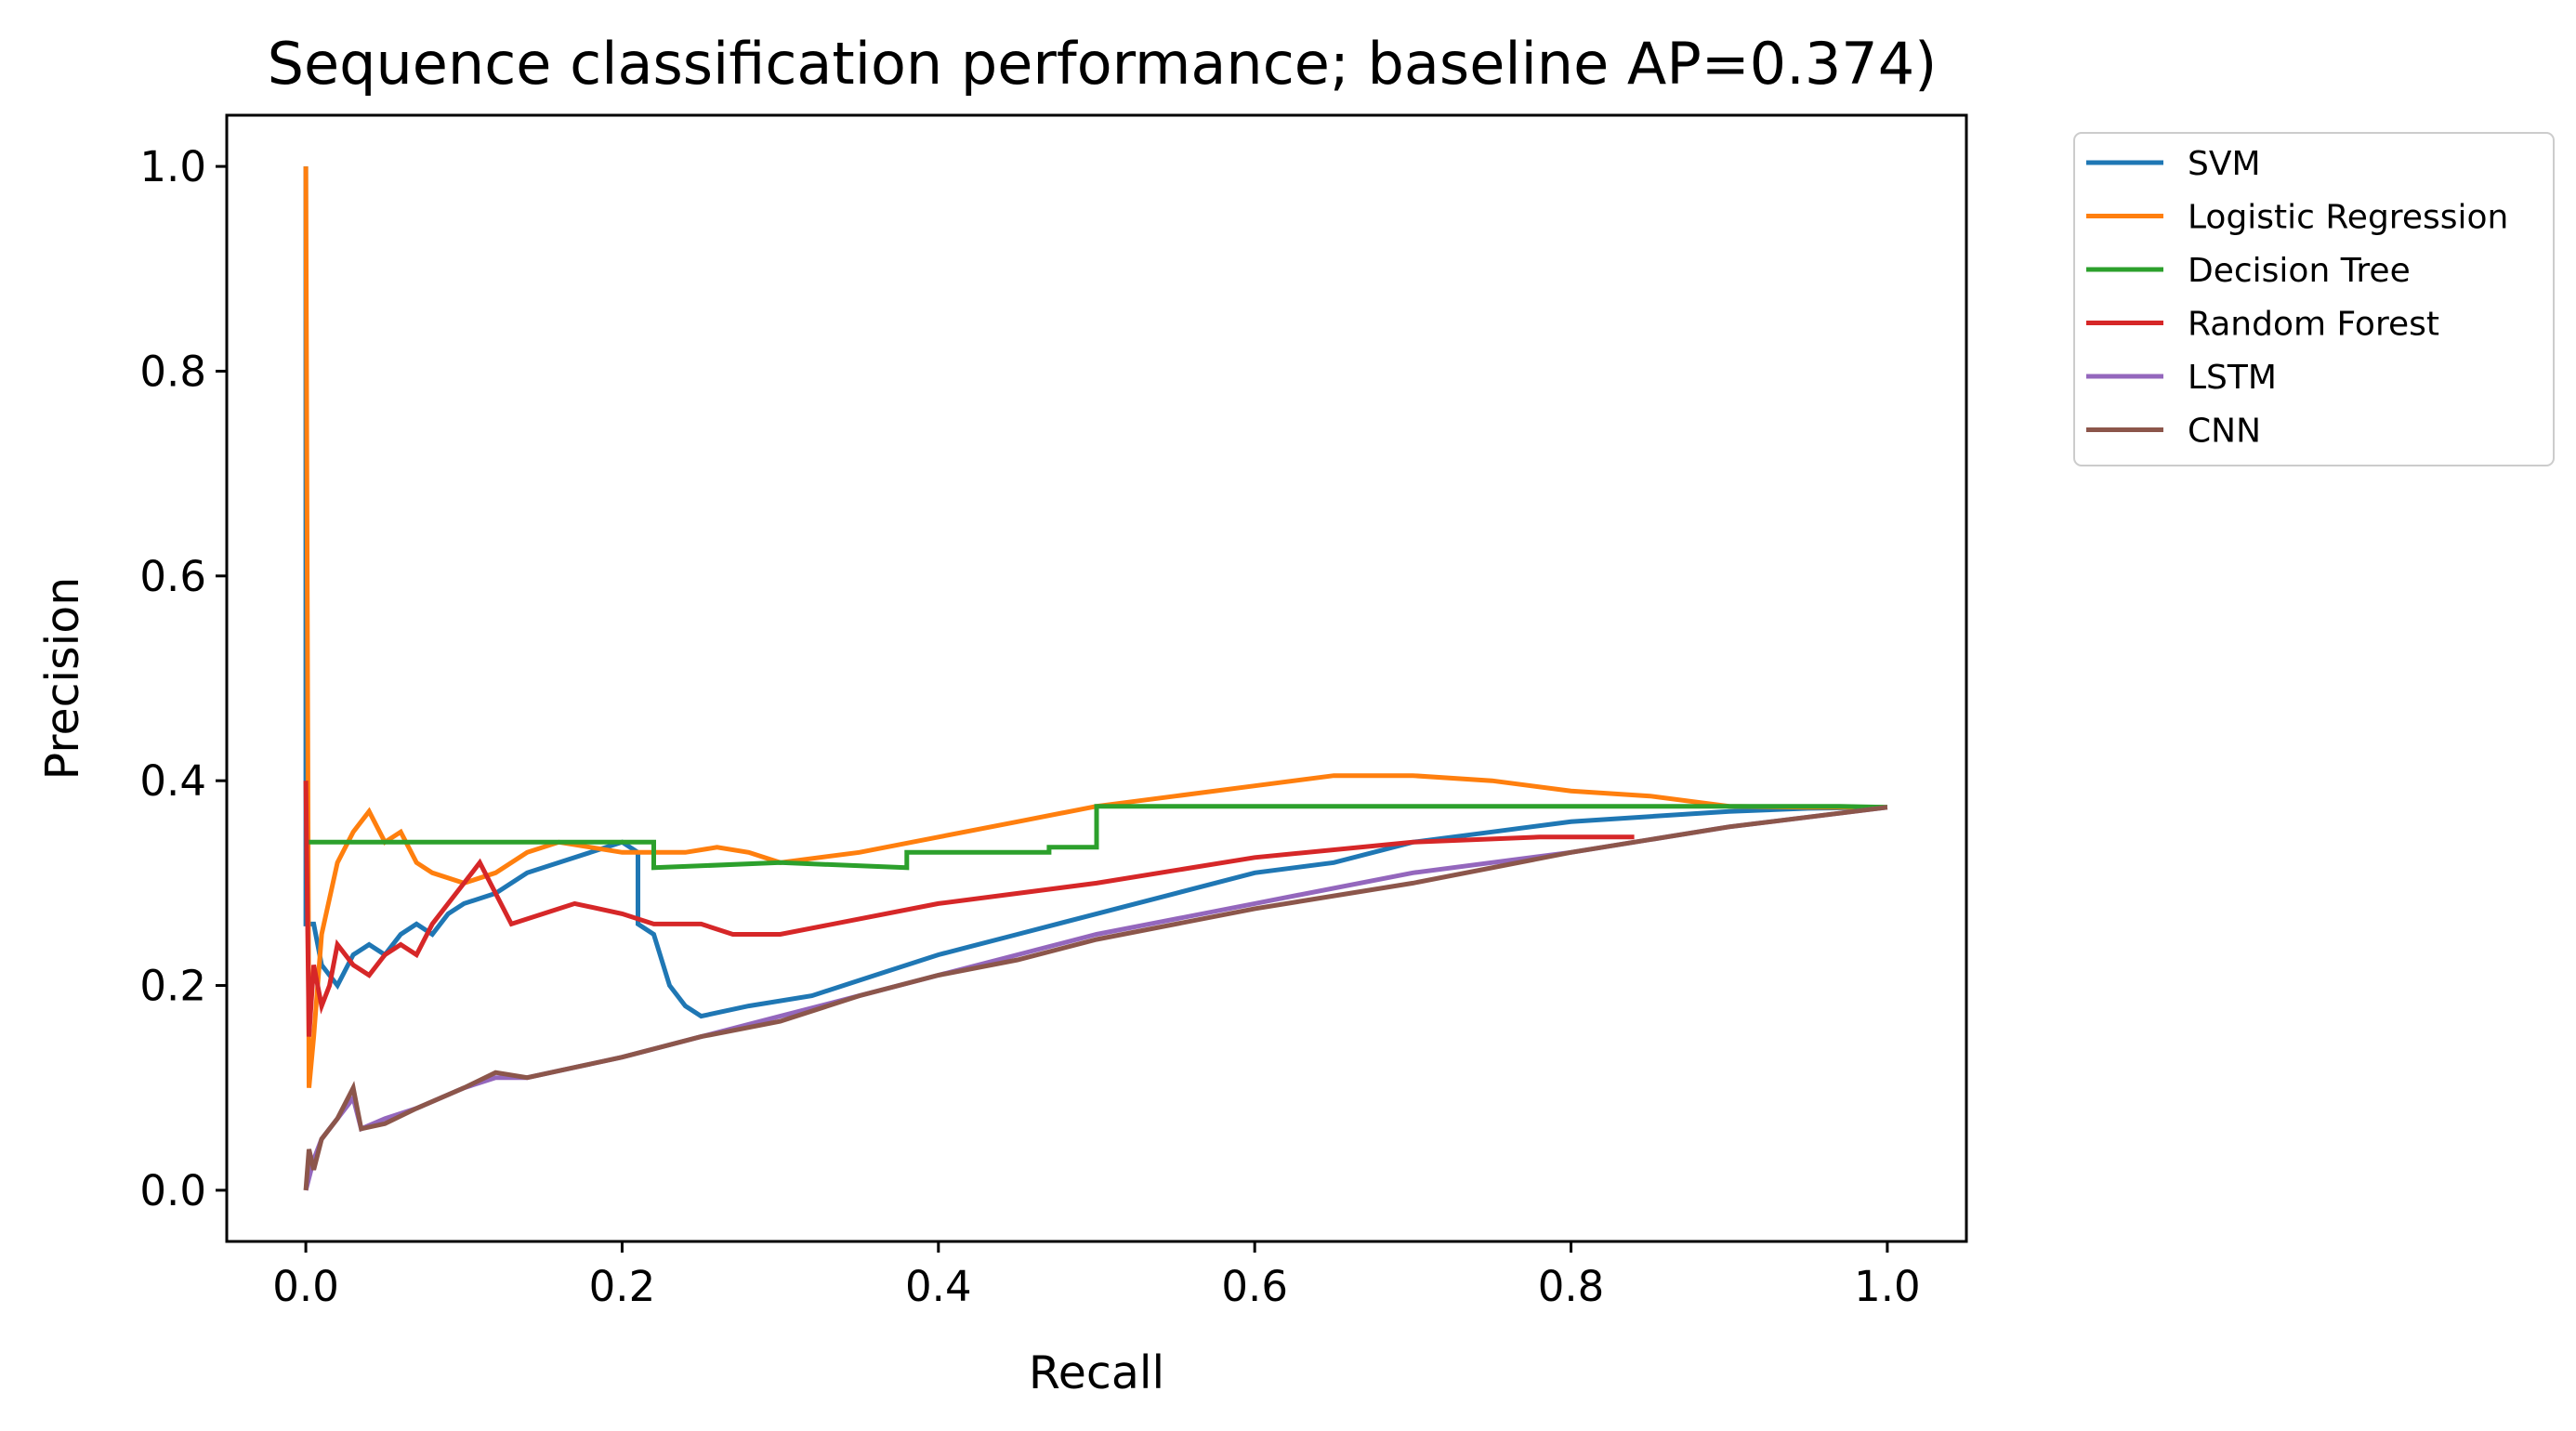  Describe the element at coordinates (172, 986) in the screenshot. I see `y-tick-label: 0.2` at that location.